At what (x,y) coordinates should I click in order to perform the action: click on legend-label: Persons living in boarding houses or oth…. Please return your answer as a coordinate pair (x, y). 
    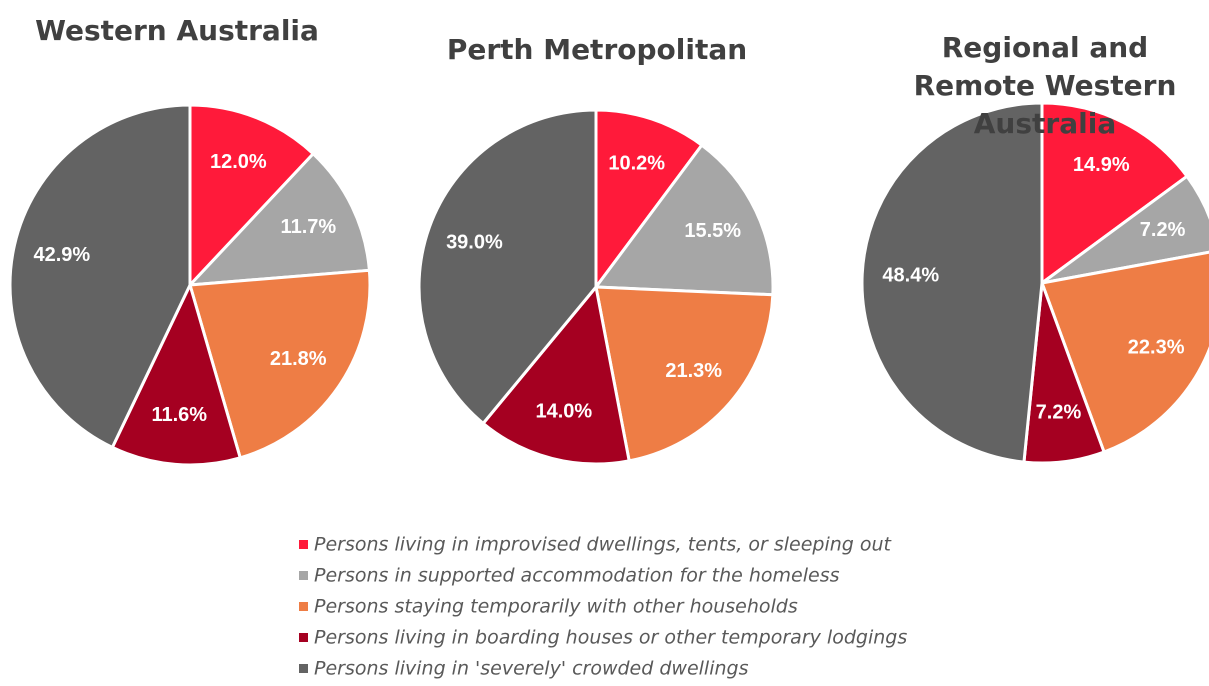
    Looking at the image, I should click on (610, 638).